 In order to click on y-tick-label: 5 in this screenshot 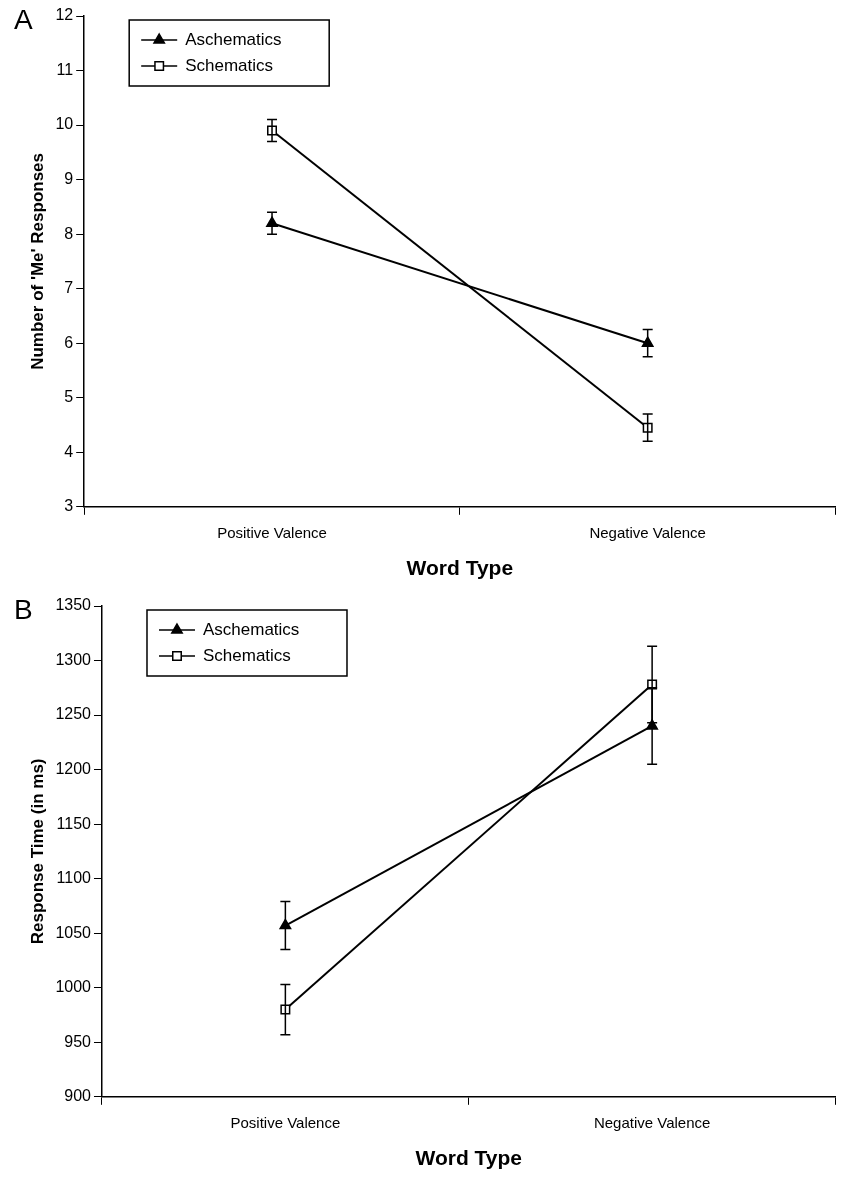, I will do `click(69, 397)`.